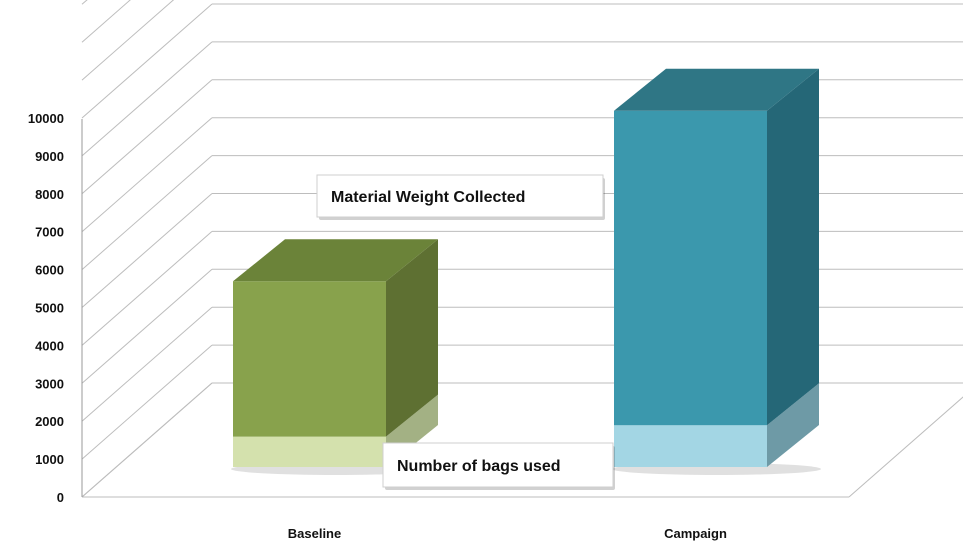  Describe the element at coordinates (49, 421) in the screenshot. I see `y-tick-label: 2000` at that location.